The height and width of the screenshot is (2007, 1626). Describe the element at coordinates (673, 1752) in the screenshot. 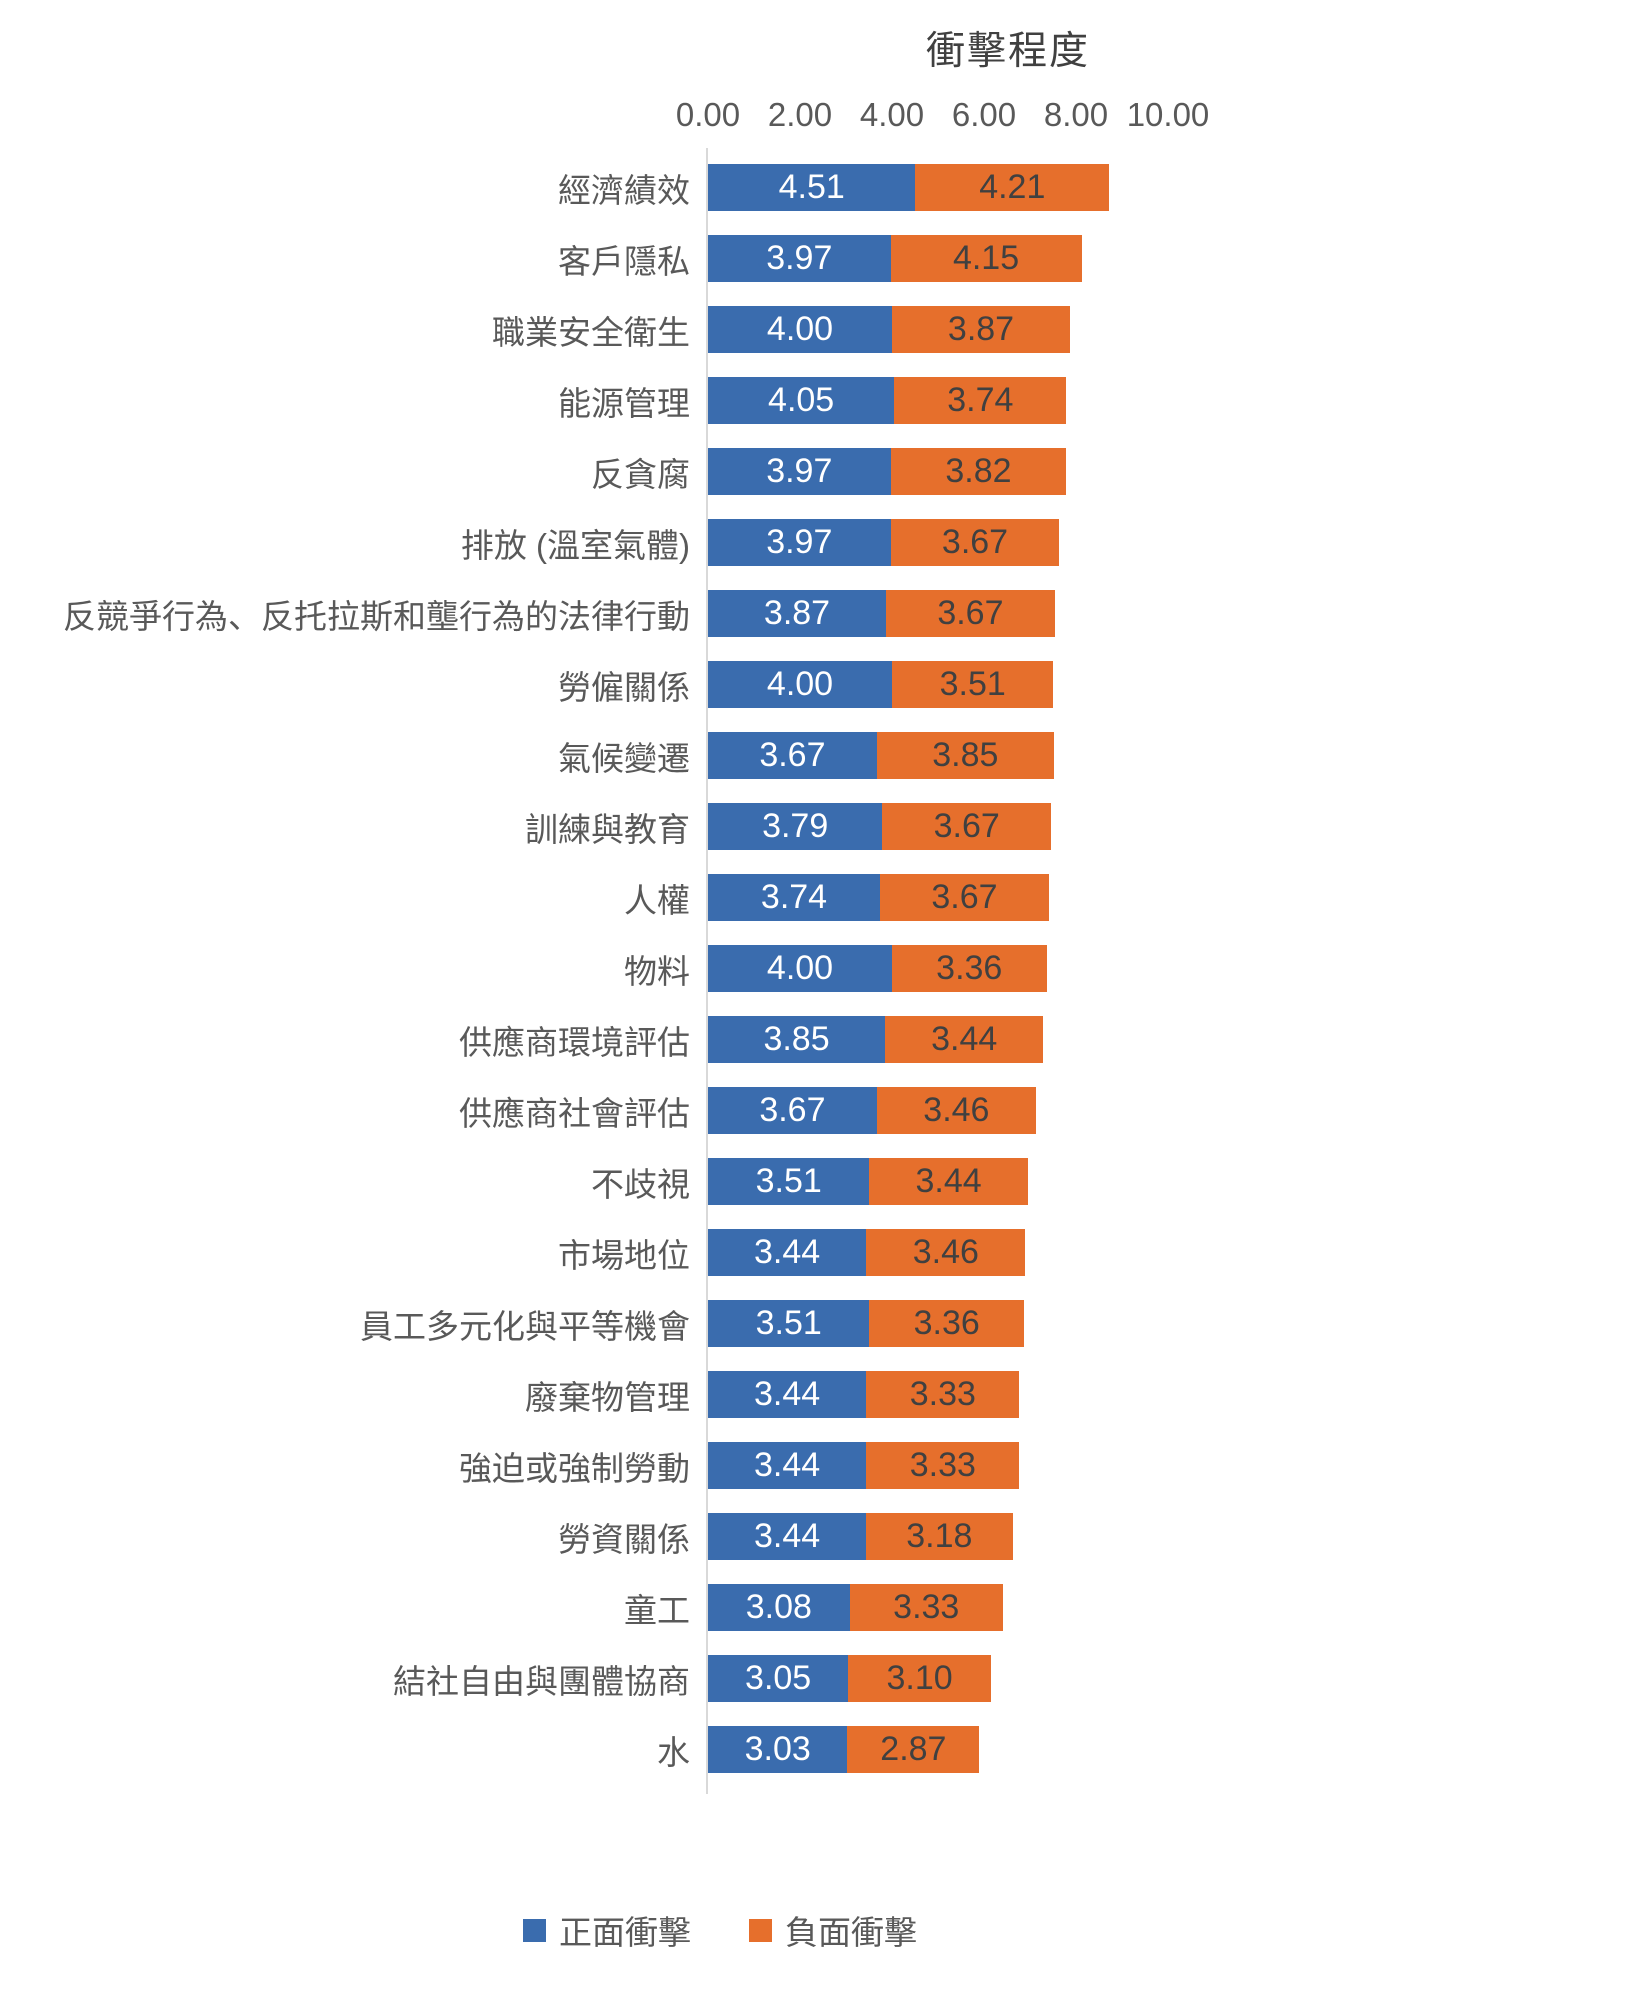

I see `category-label: 水` at that location.